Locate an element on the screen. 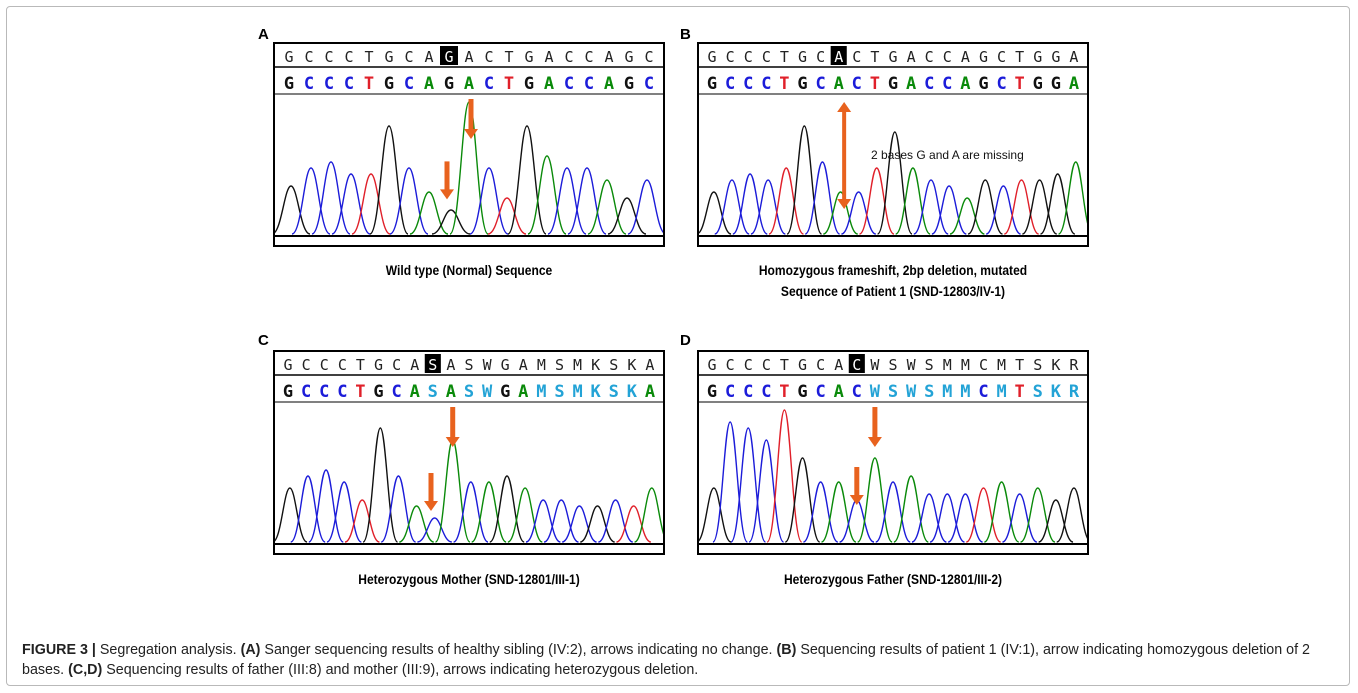 Image resolution: width=1358 pixels, height=693 pixels. called-base-label: T is located at coordinates (784, 84).